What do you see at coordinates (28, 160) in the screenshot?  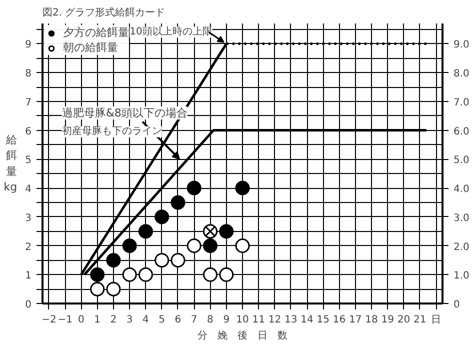 I see `y-tick-label: 5` at bounding box center [28, 160].